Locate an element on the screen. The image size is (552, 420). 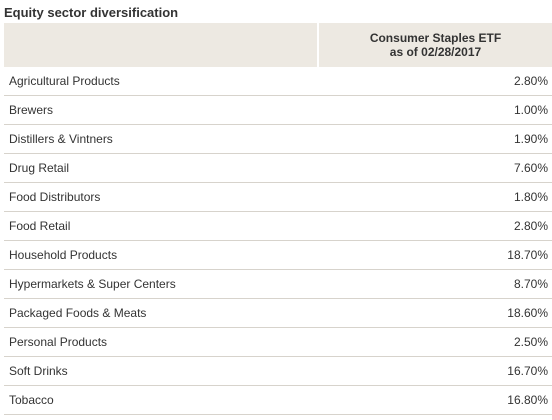
sector-weight-cell: 1.80% is located at coordinates (435, 197).